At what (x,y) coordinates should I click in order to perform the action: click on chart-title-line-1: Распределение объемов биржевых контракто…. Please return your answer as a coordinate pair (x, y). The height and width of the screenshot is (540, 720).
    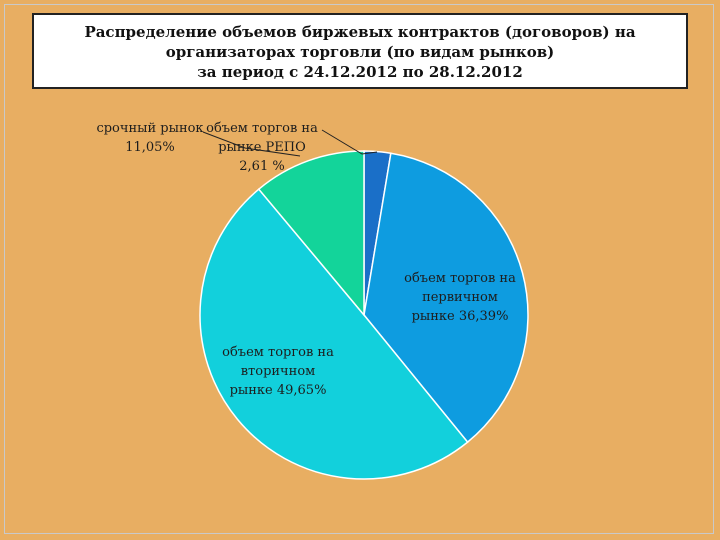
    Looking at the image, I should click on (360, 32).